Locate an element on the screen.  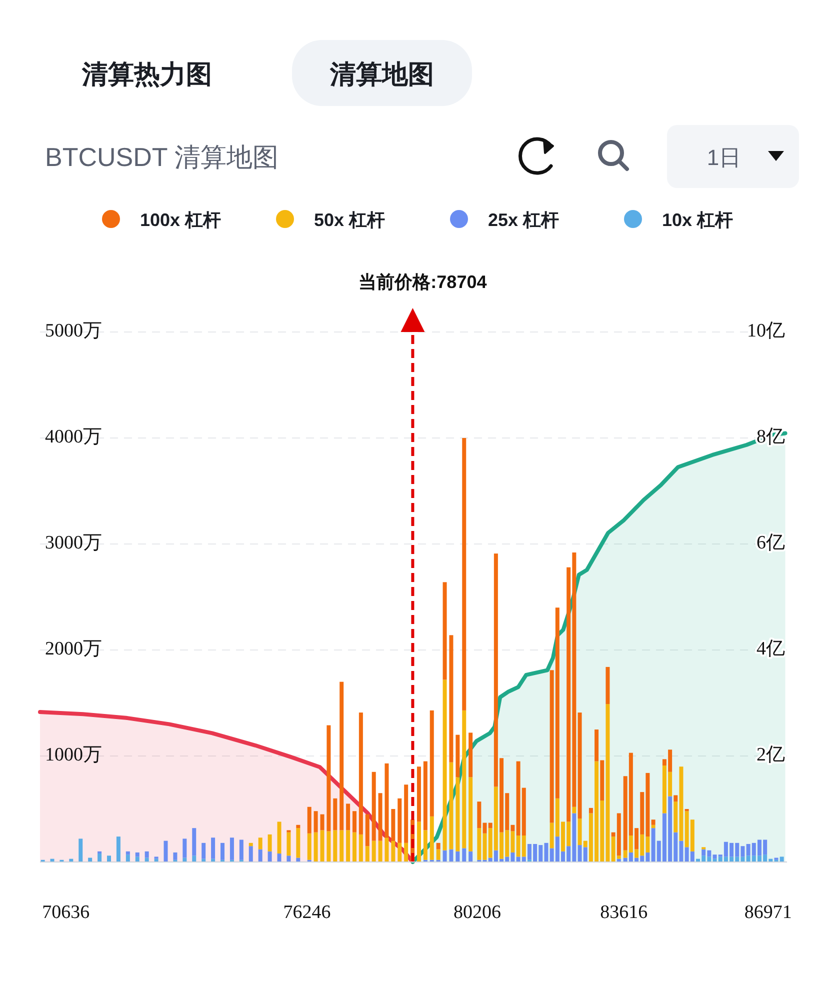
y2-tick-label: 10亿 is located at coordinates (766, 331).